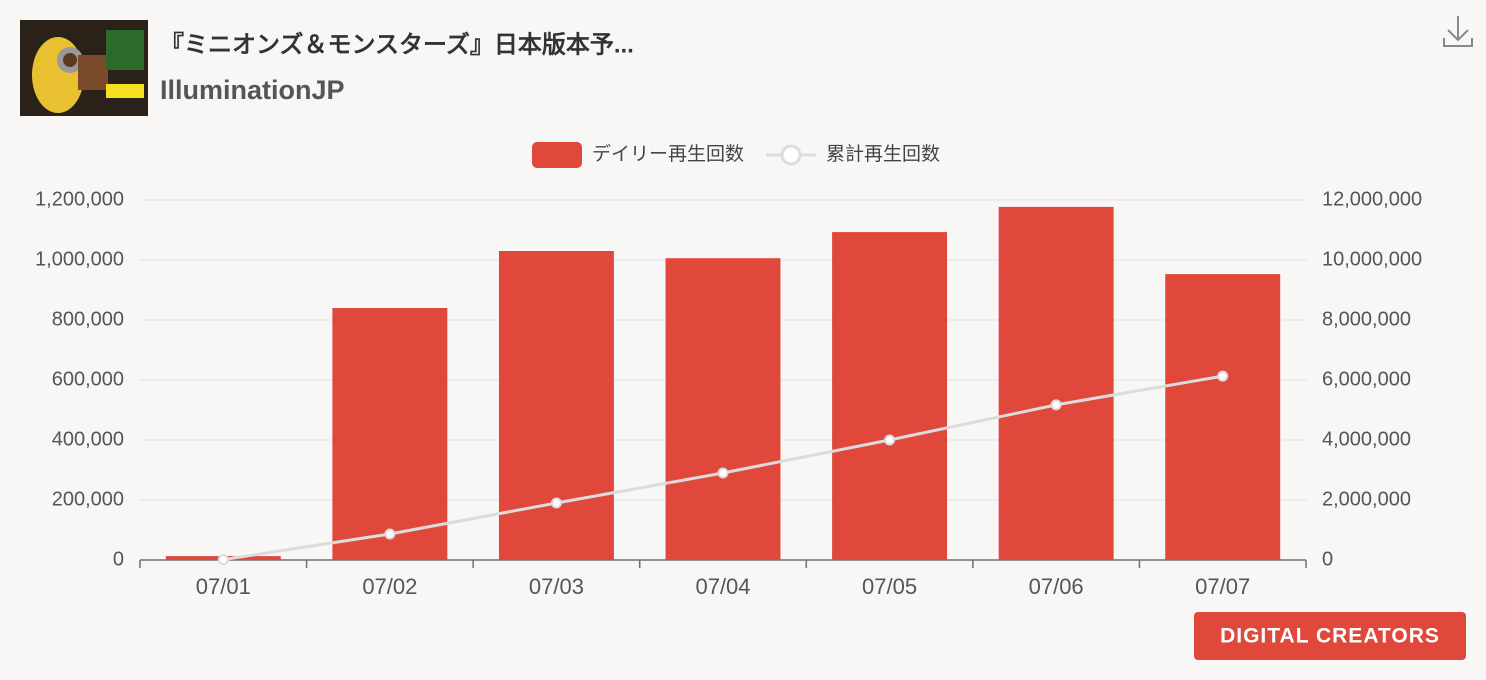  I want to click on y-tick-label: 200,000, so click(88, 499).